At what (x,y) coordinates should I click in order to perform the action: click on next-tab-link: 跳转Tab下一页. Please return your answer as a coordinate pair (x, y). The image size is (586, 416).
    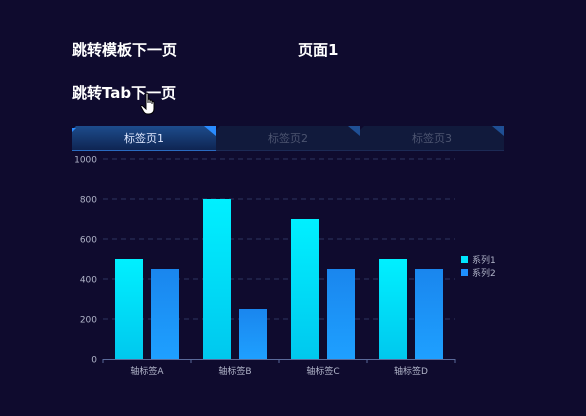
    Looking at the image, I should click on (124, 93).